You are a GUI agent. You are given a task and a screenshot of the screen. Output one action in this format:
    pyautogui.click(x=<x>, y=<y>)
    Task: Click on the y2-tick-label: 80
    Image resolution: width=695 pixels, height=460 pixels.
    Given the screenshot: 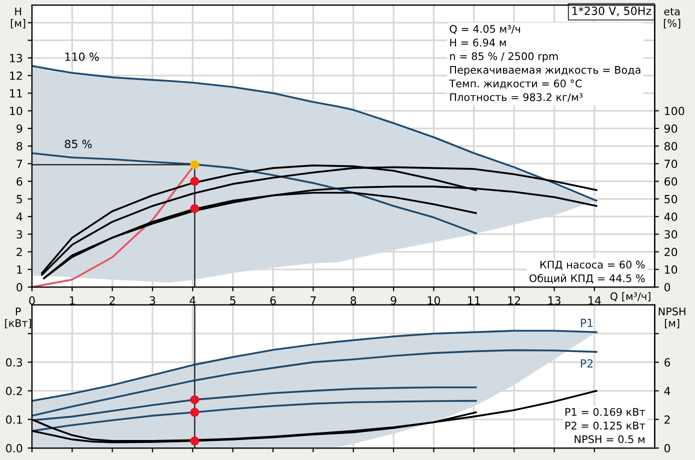 What is the action you would take?
    pyautogui.click(x=671, y=146)
    